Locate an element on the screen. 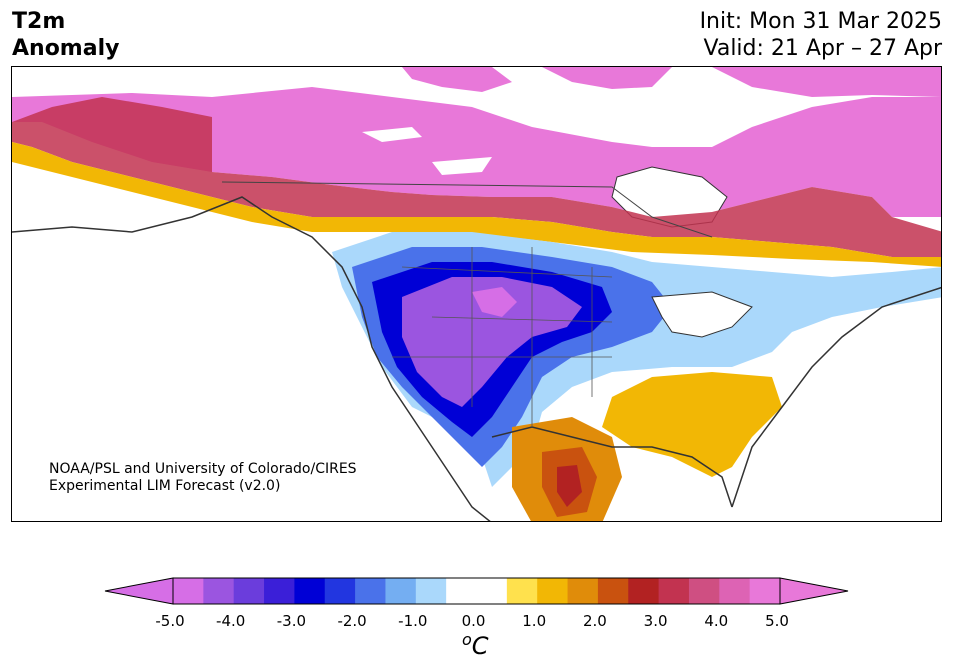 Image resolution: width=954 pixels, height=671 pixels. valid-range: Valid: 21 Apr – 27 Apr is located at coordinates (823, 48).